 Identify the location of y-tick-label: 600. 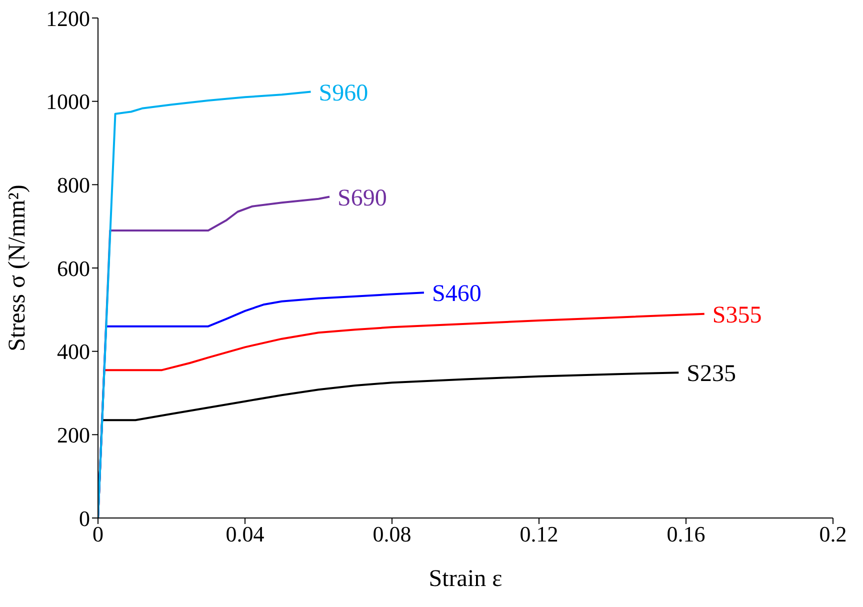
(73, 268).